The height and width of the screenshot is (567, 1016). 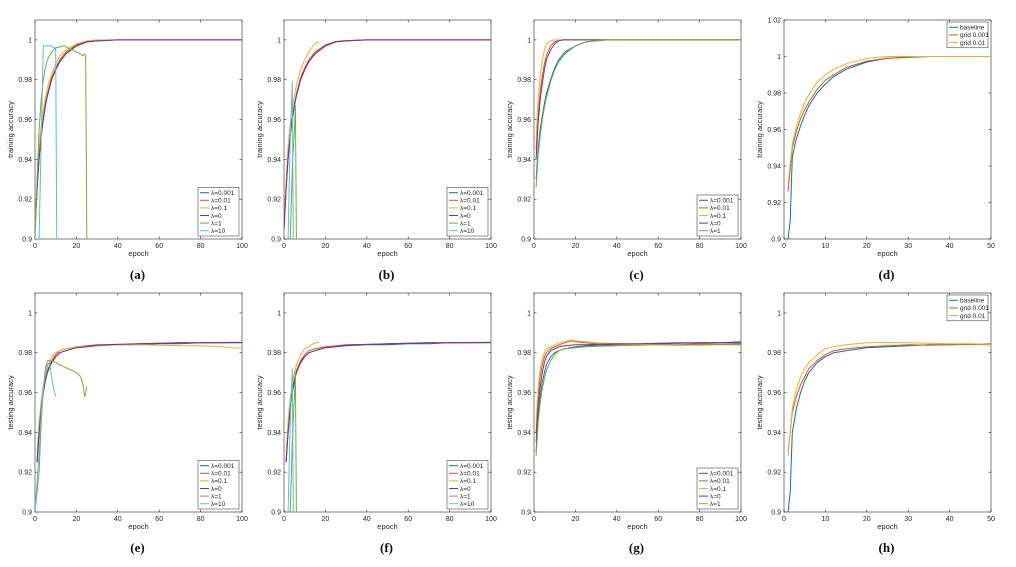 What do you see at coordinates (991, 246) in the screenshot?
I see `x-tick-label: 50` at bounding box center [991, 246].